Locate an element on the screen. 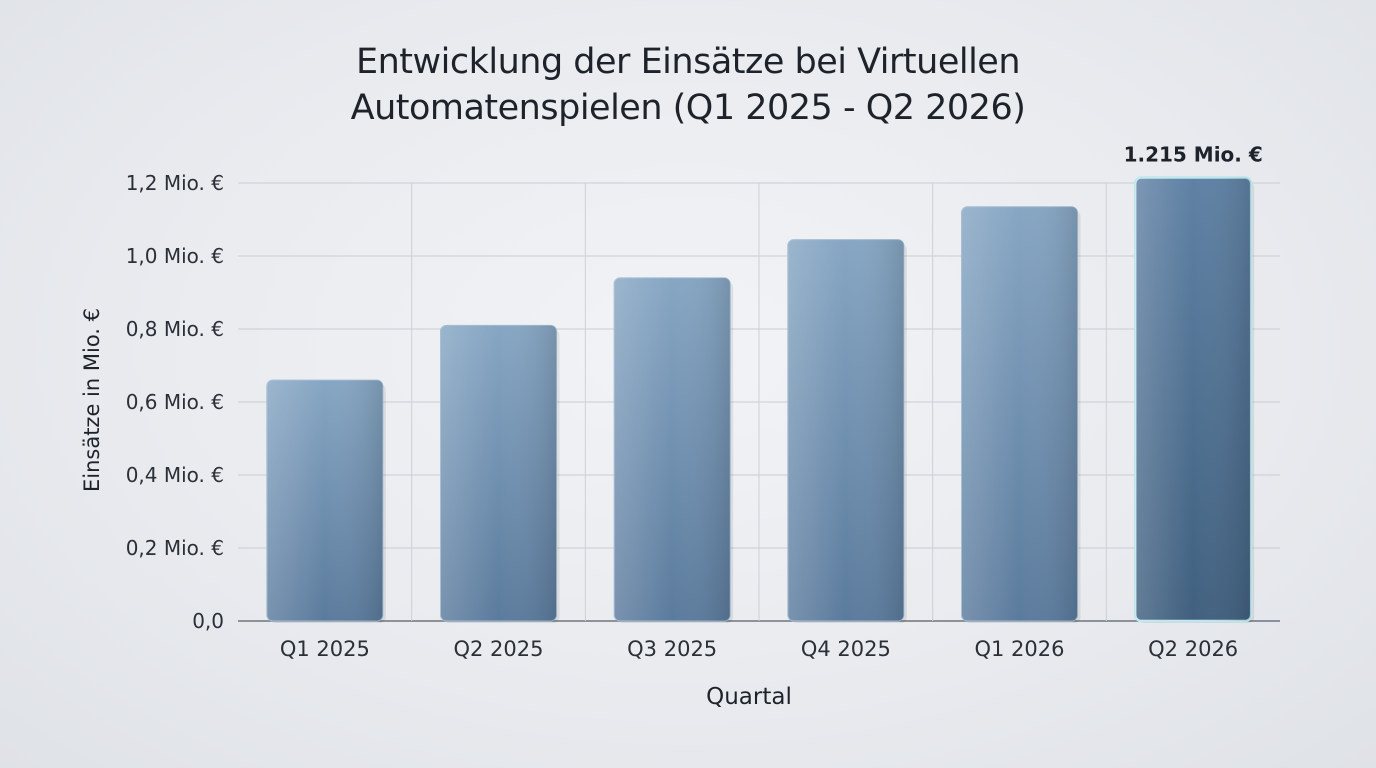  y-tick-label: 0,0 is located at coordinates (208, 621).